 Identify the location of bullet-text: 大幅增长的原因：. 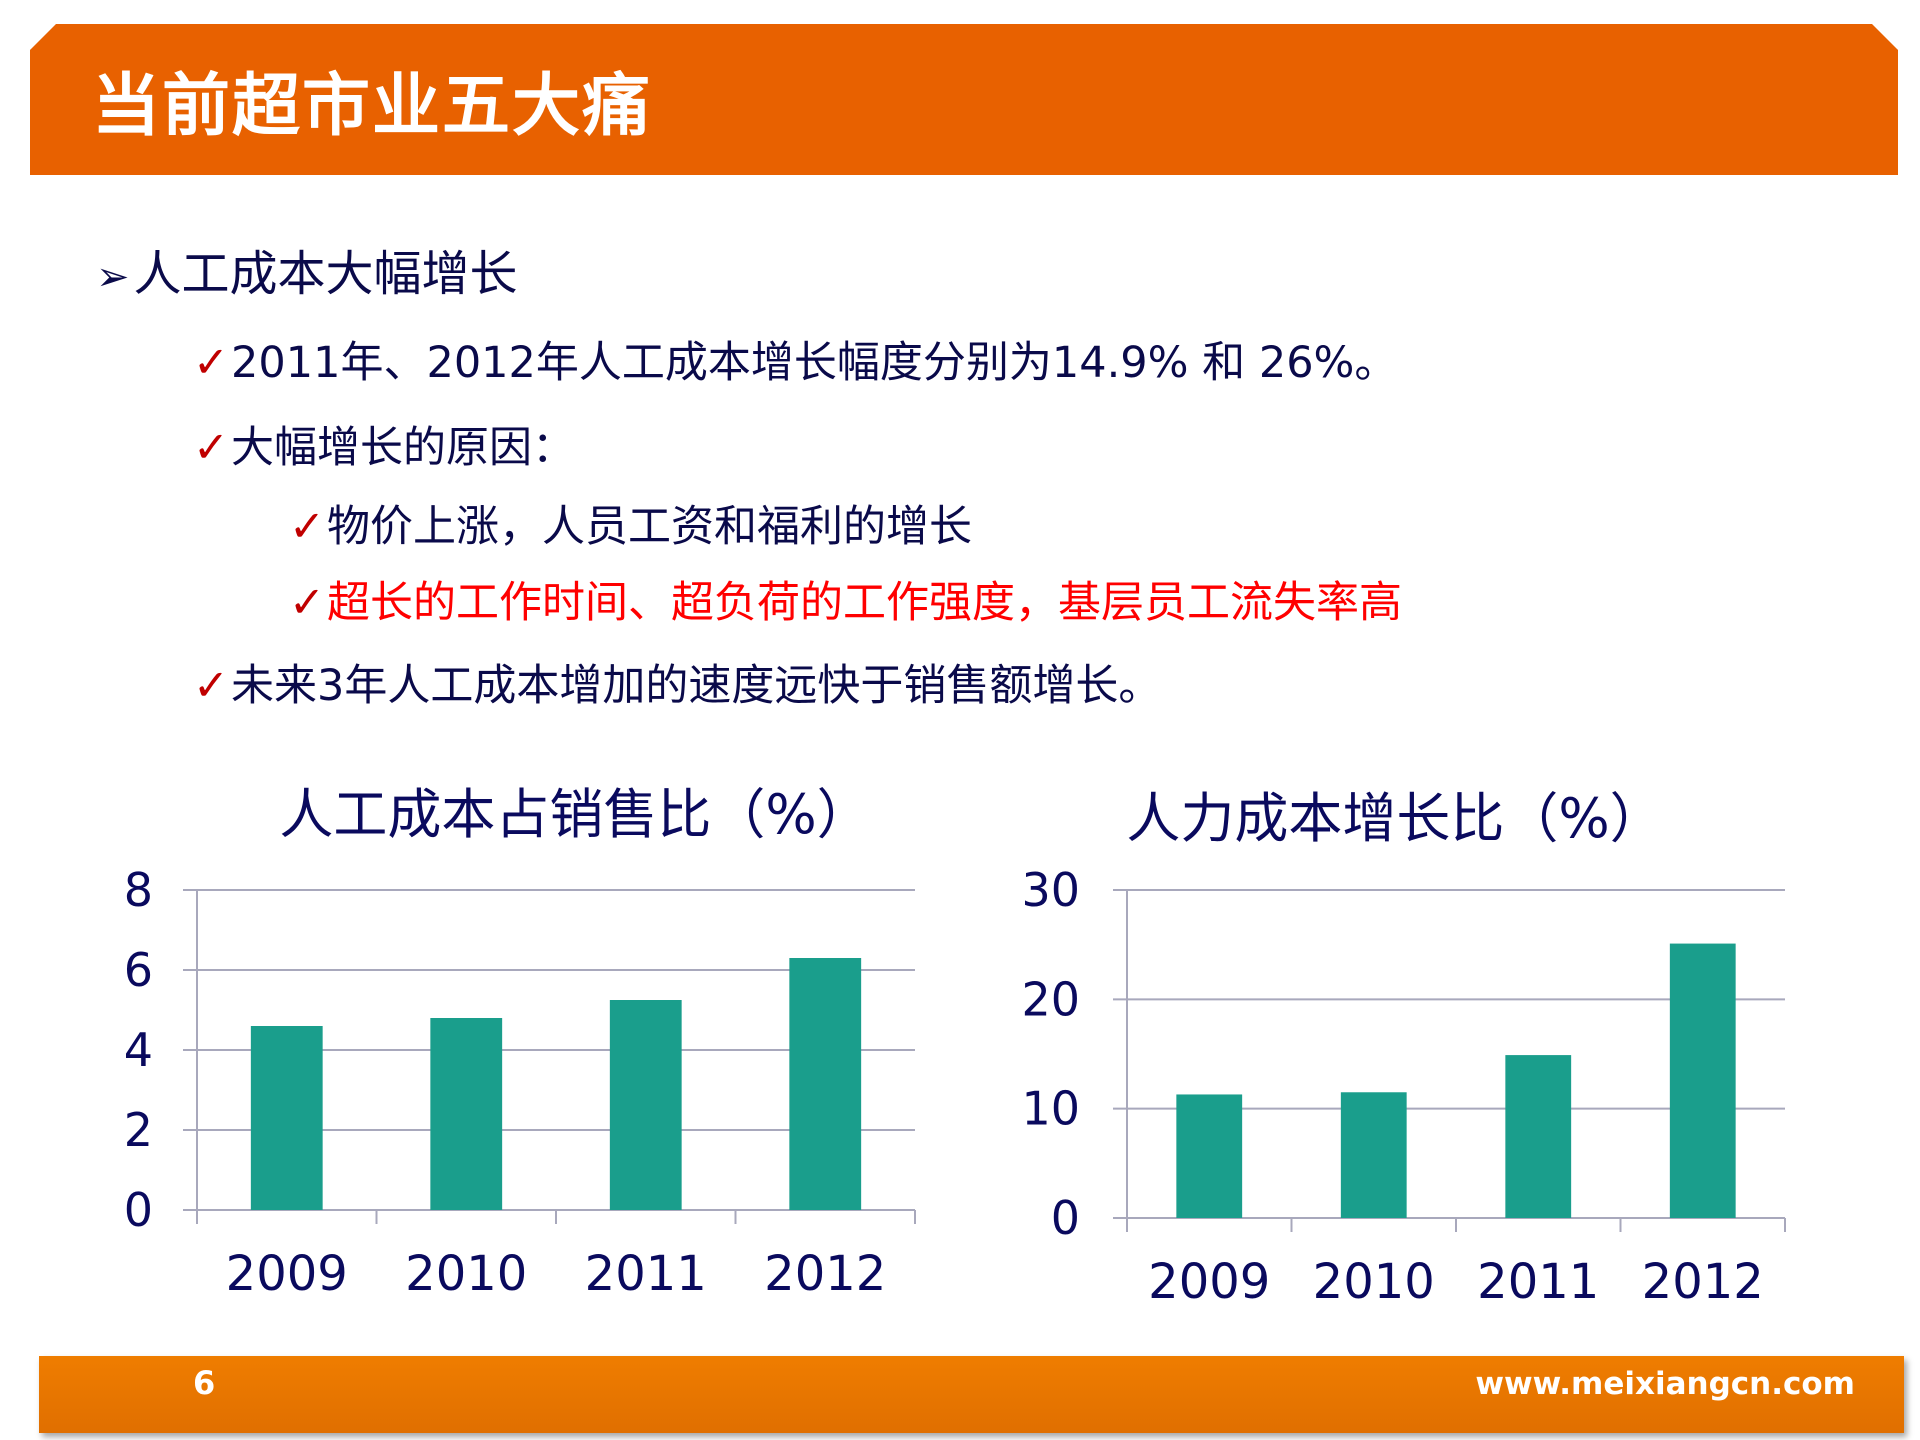
(403, 448).